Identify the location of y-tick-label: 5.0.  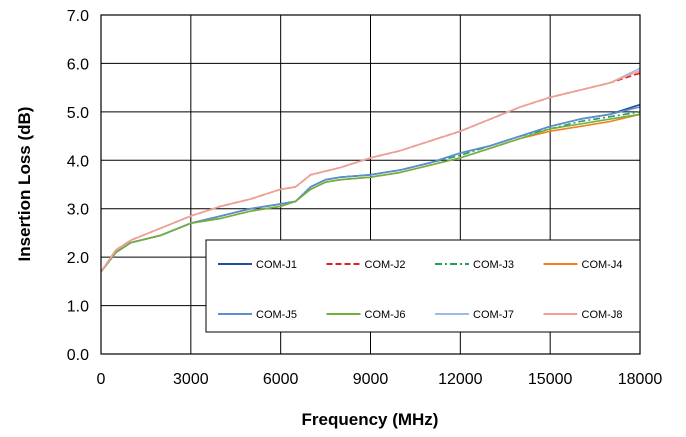
(78, 113).